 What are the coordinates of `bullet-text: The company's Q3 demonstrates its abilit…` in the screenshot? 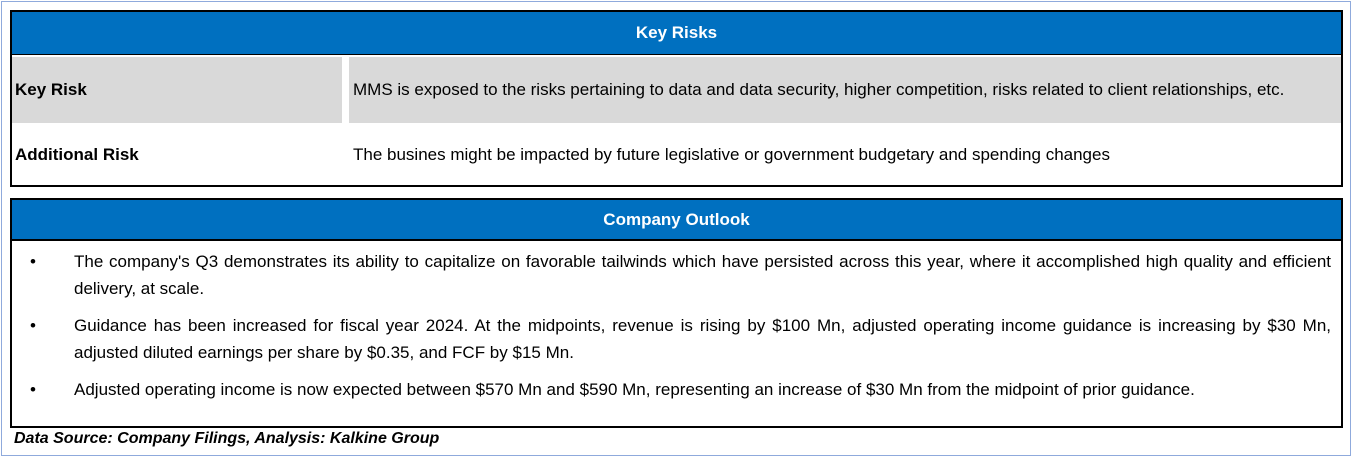 It's located at (702, 275).